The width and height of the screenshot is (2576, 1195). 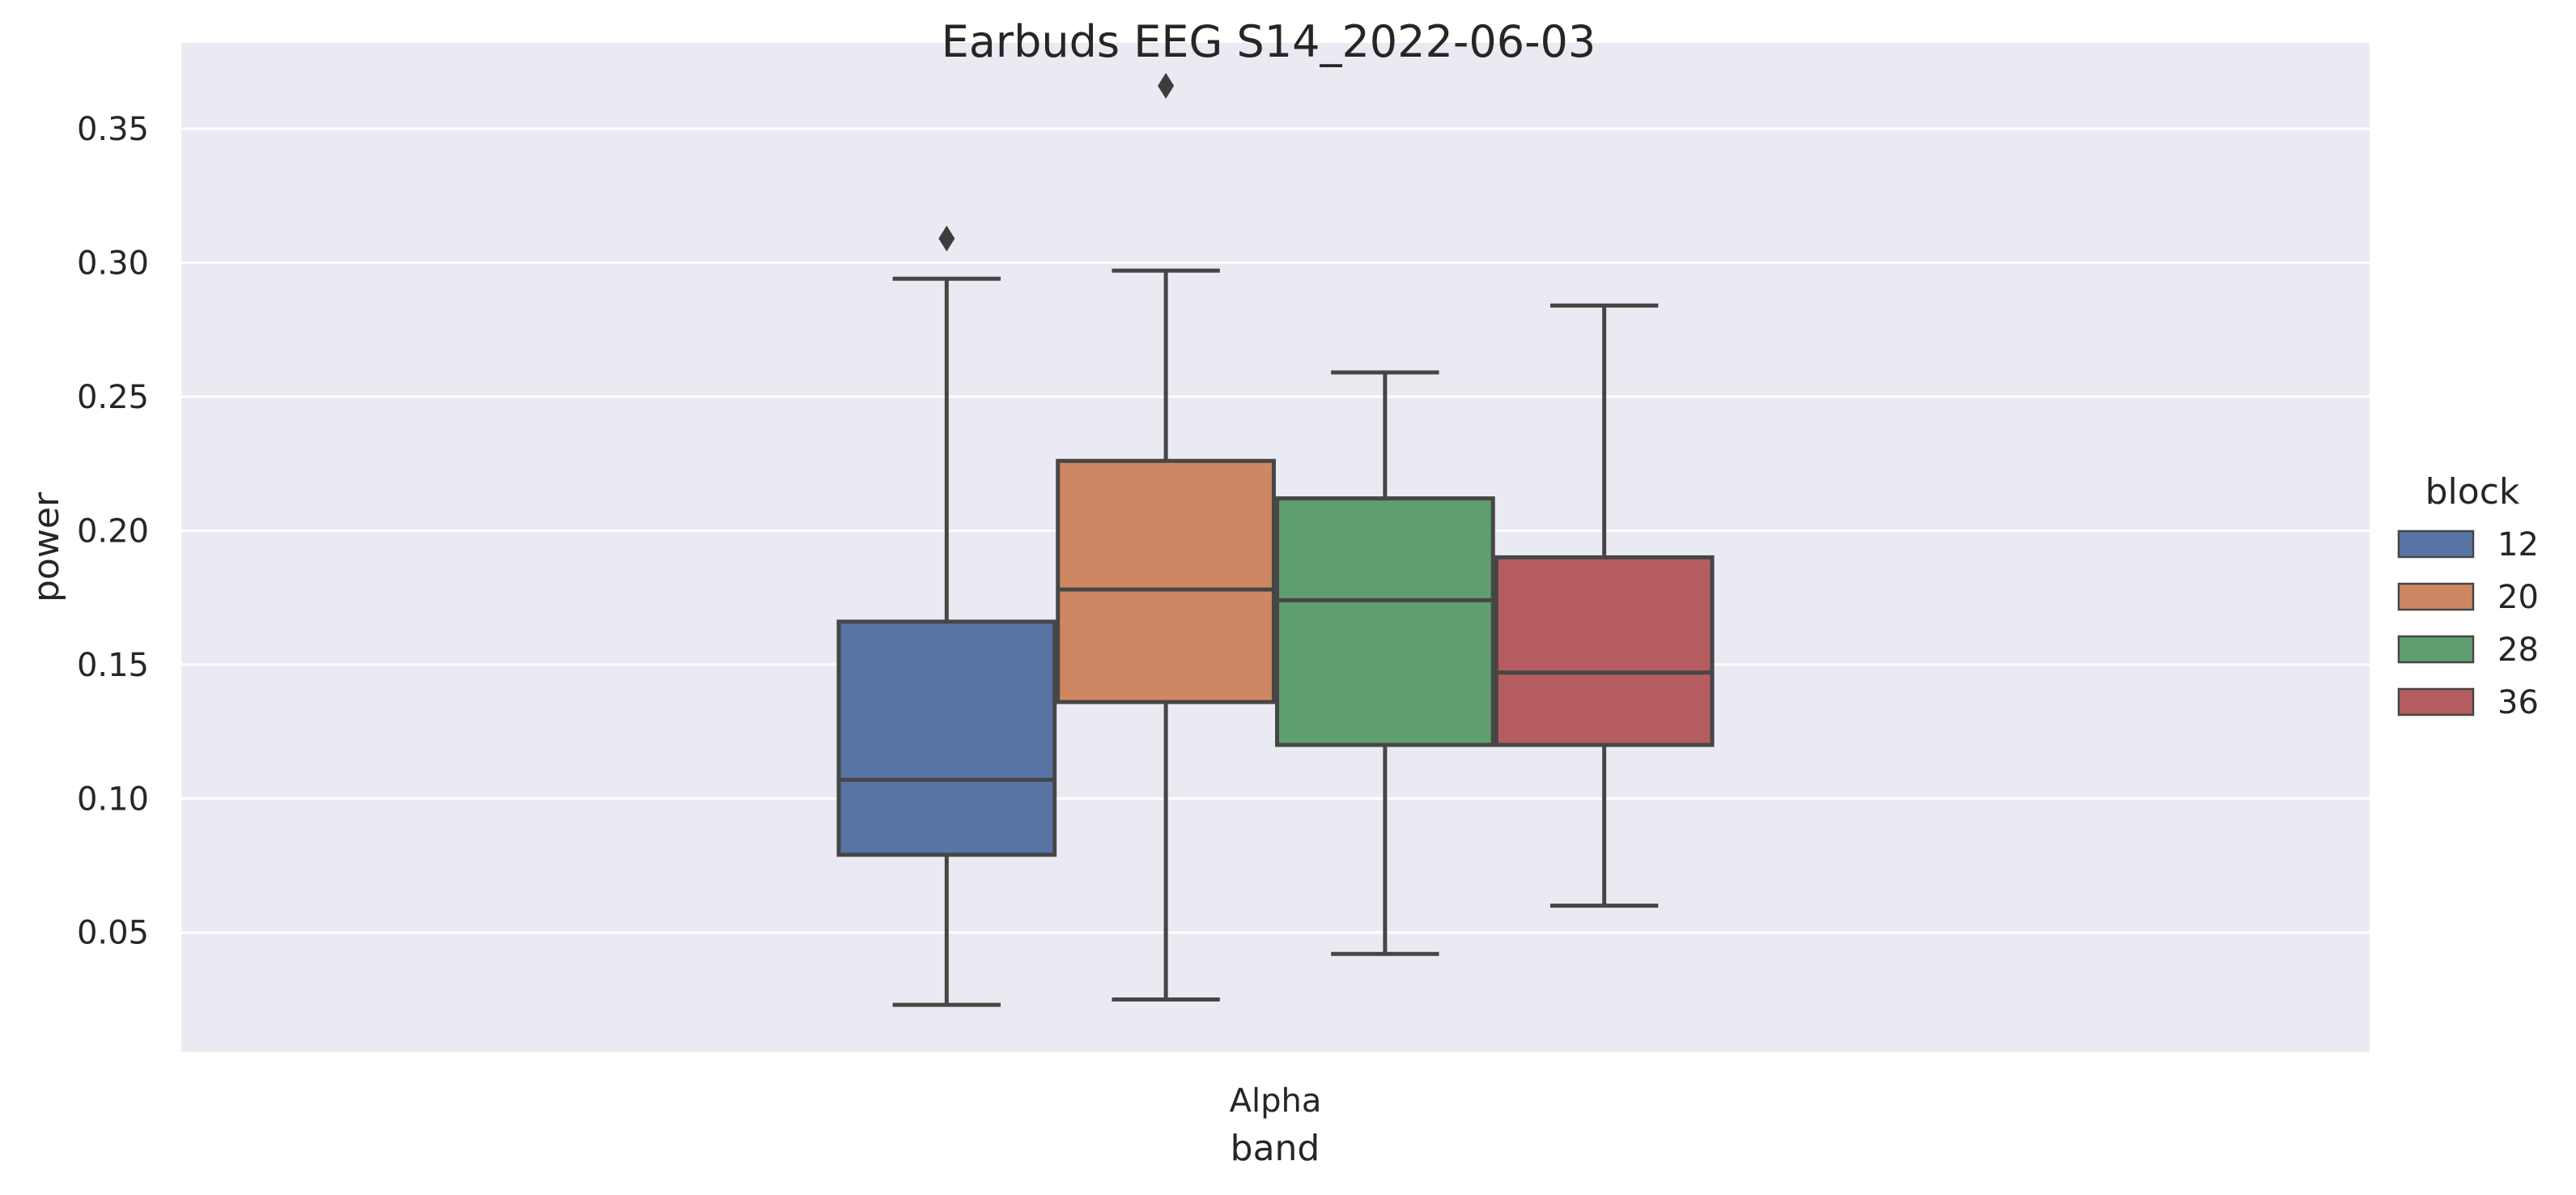 I want to click on y-tick-label: 0.10, so click(x=113, y=799).